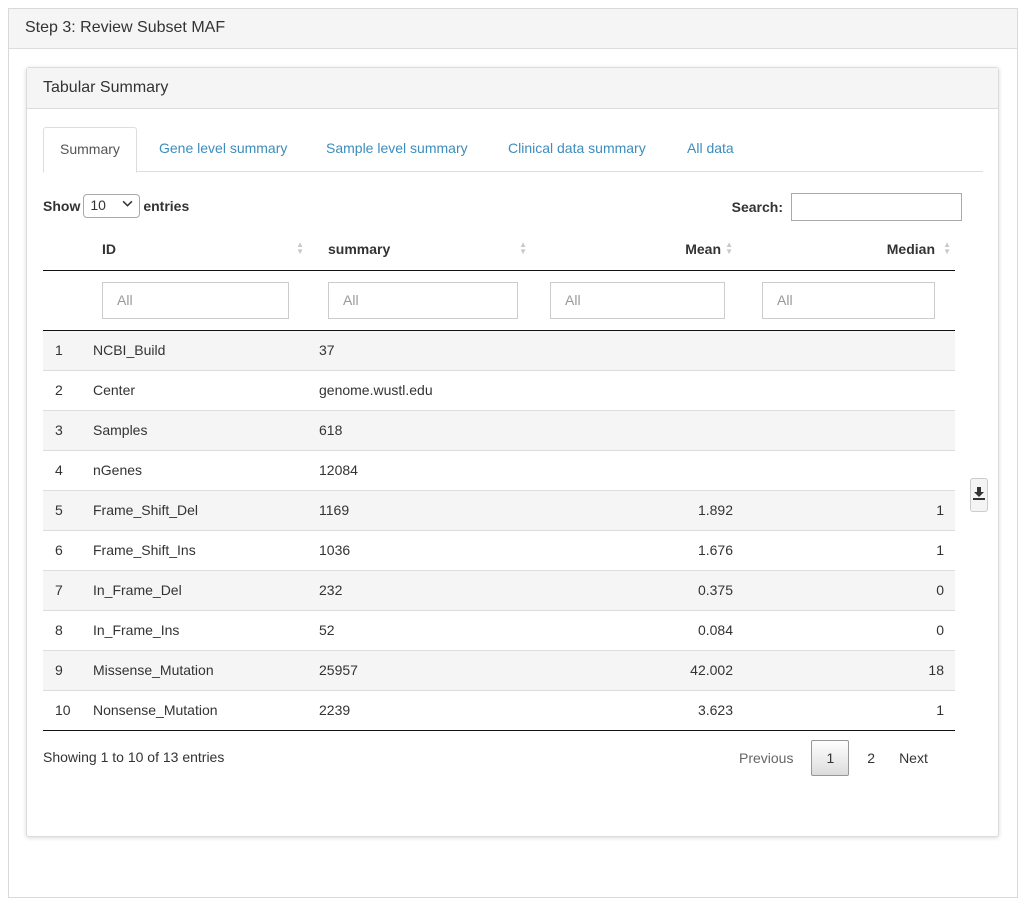  I want to click on header-median: Median ▲ ▼, so click(849, 249).